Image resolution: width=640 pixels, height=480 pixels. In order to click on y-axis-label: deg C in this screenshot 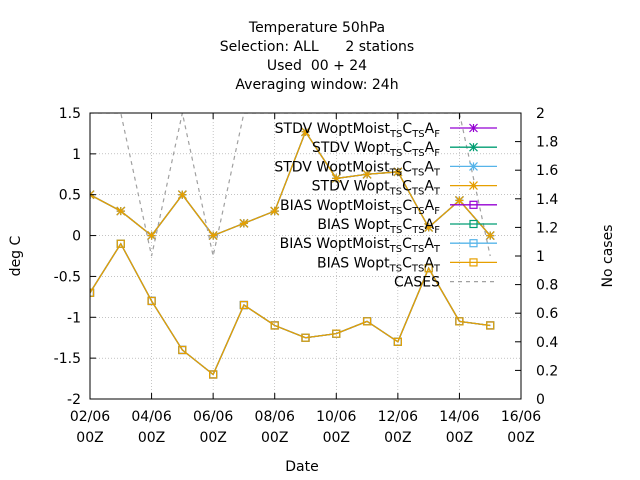, I will do `click(16, 255)`.